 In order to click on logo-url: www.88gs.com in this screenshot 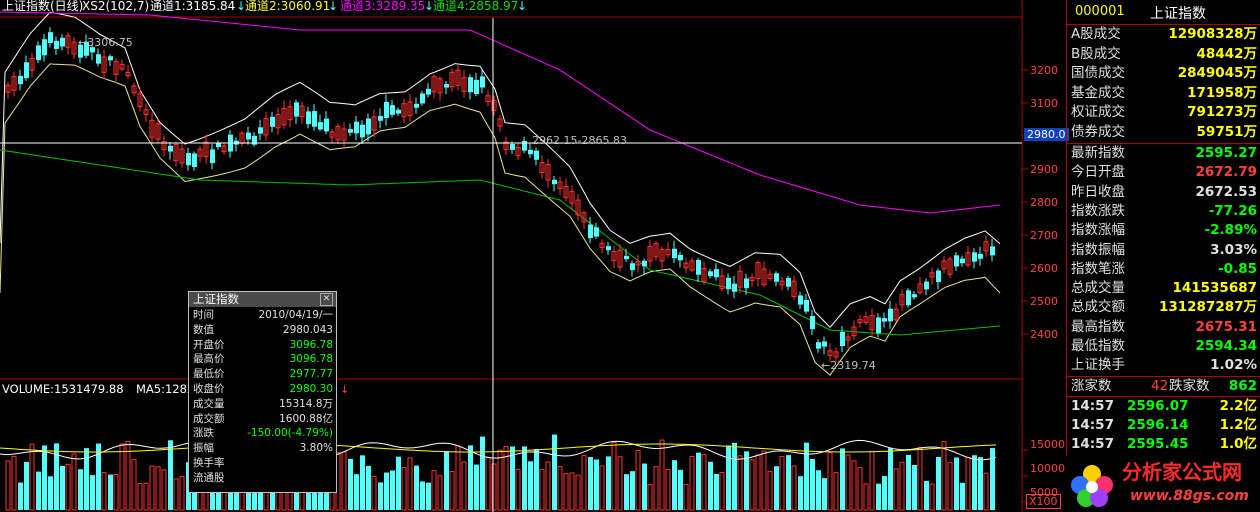, I will do `click(1189, 496)`.